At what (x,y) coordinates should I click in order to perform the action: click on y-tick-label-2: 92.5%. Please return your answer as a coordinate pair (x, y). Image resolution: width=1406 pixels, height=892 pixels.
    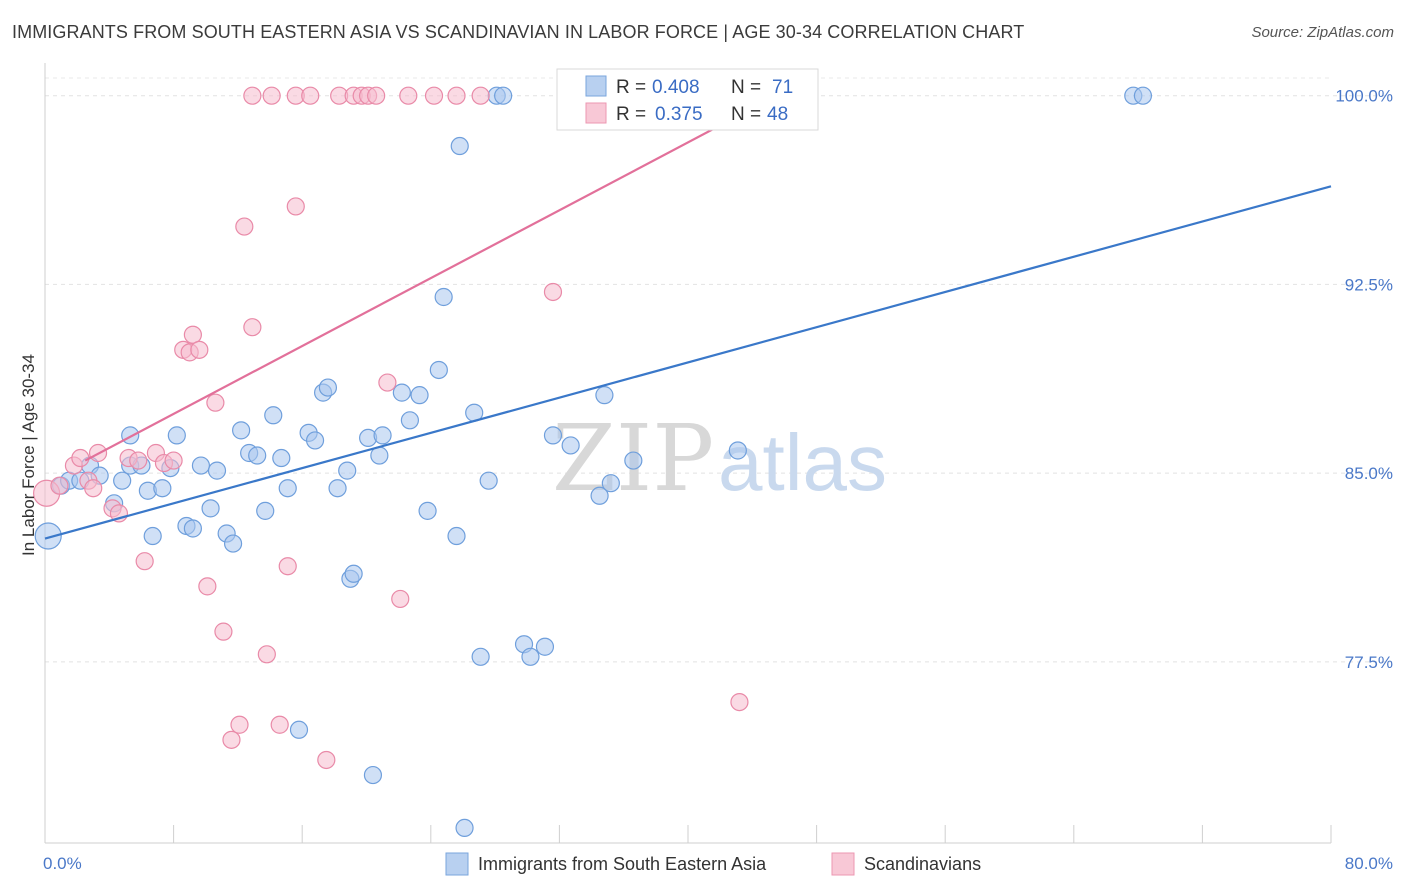
    Looking at the image, I should click on (1369, 284).